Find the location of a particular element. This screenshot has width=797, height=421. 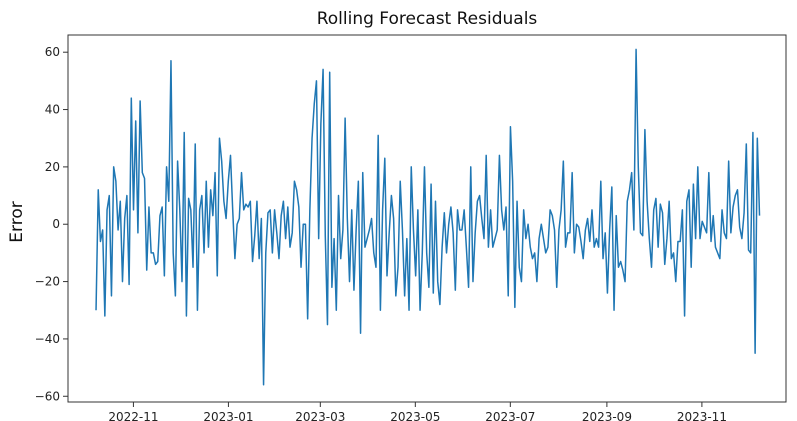

y-tick-label: −40 is located at coordinates (47, 339).